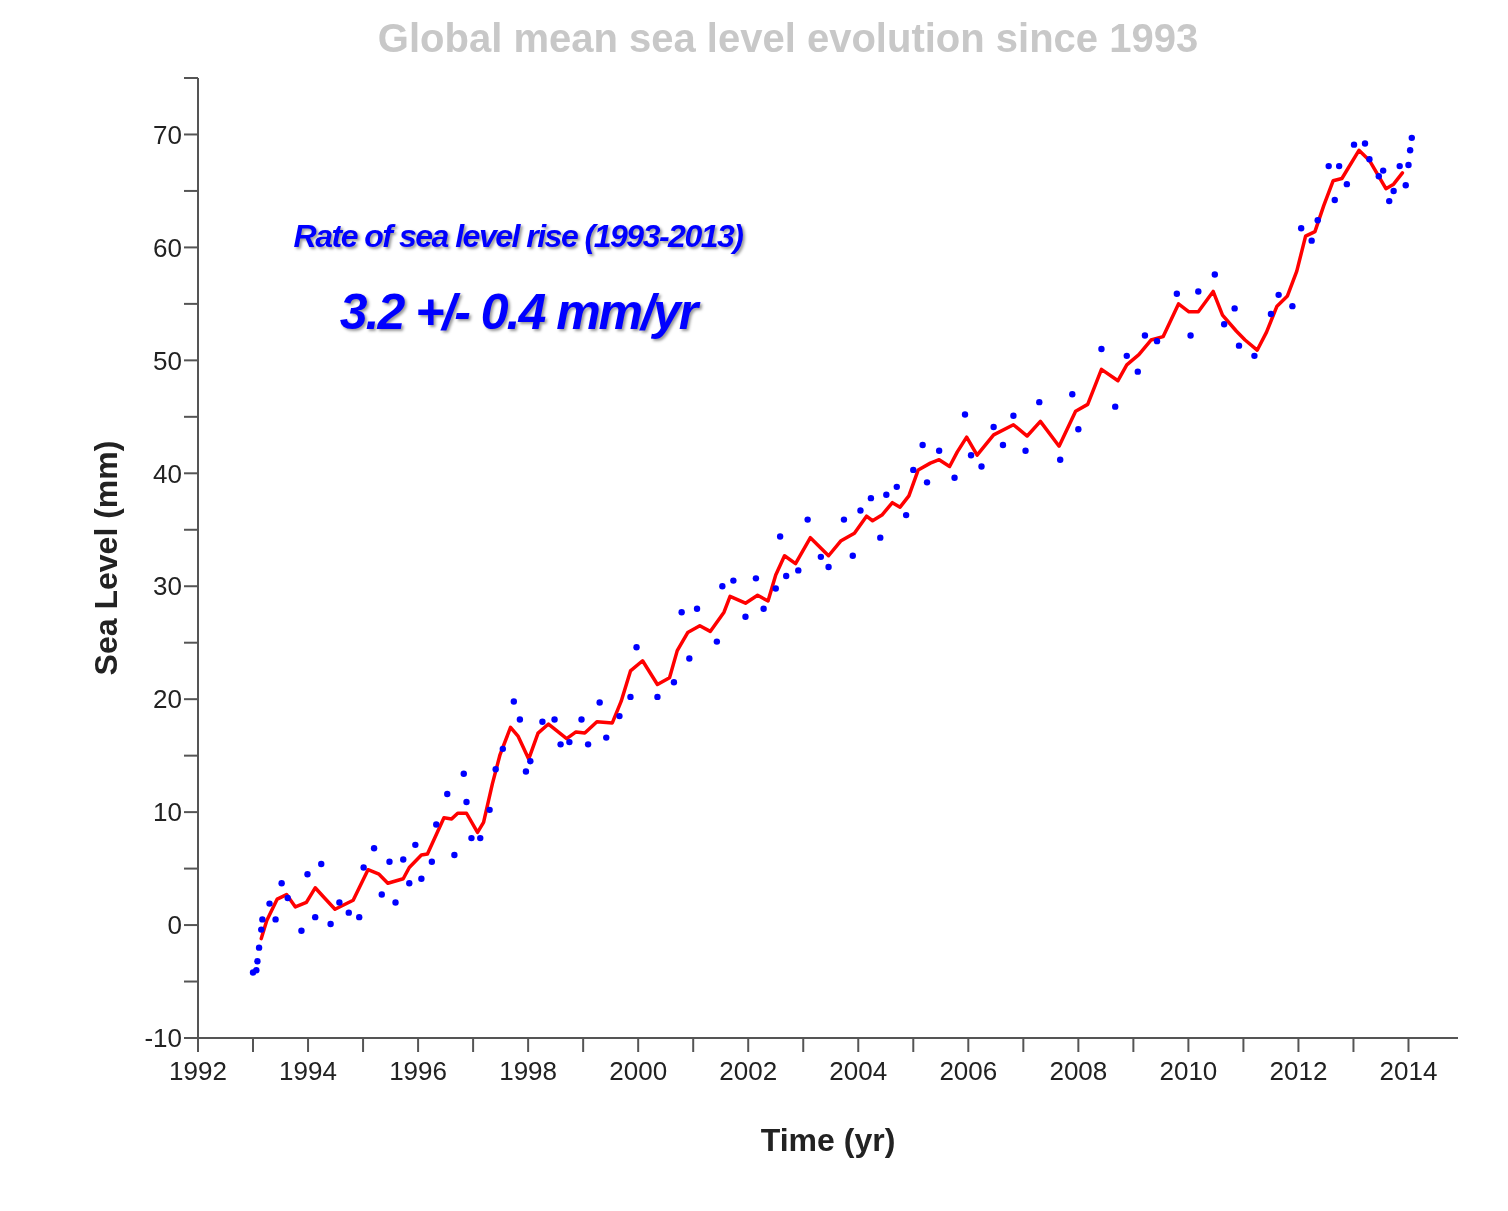 The width and height of the screenshot is (1508, 1211). What do you see at coordinates (748, 1071) in the screenshot?
I see `x-tick-label: 2002` at bounding box center [748, 1071].